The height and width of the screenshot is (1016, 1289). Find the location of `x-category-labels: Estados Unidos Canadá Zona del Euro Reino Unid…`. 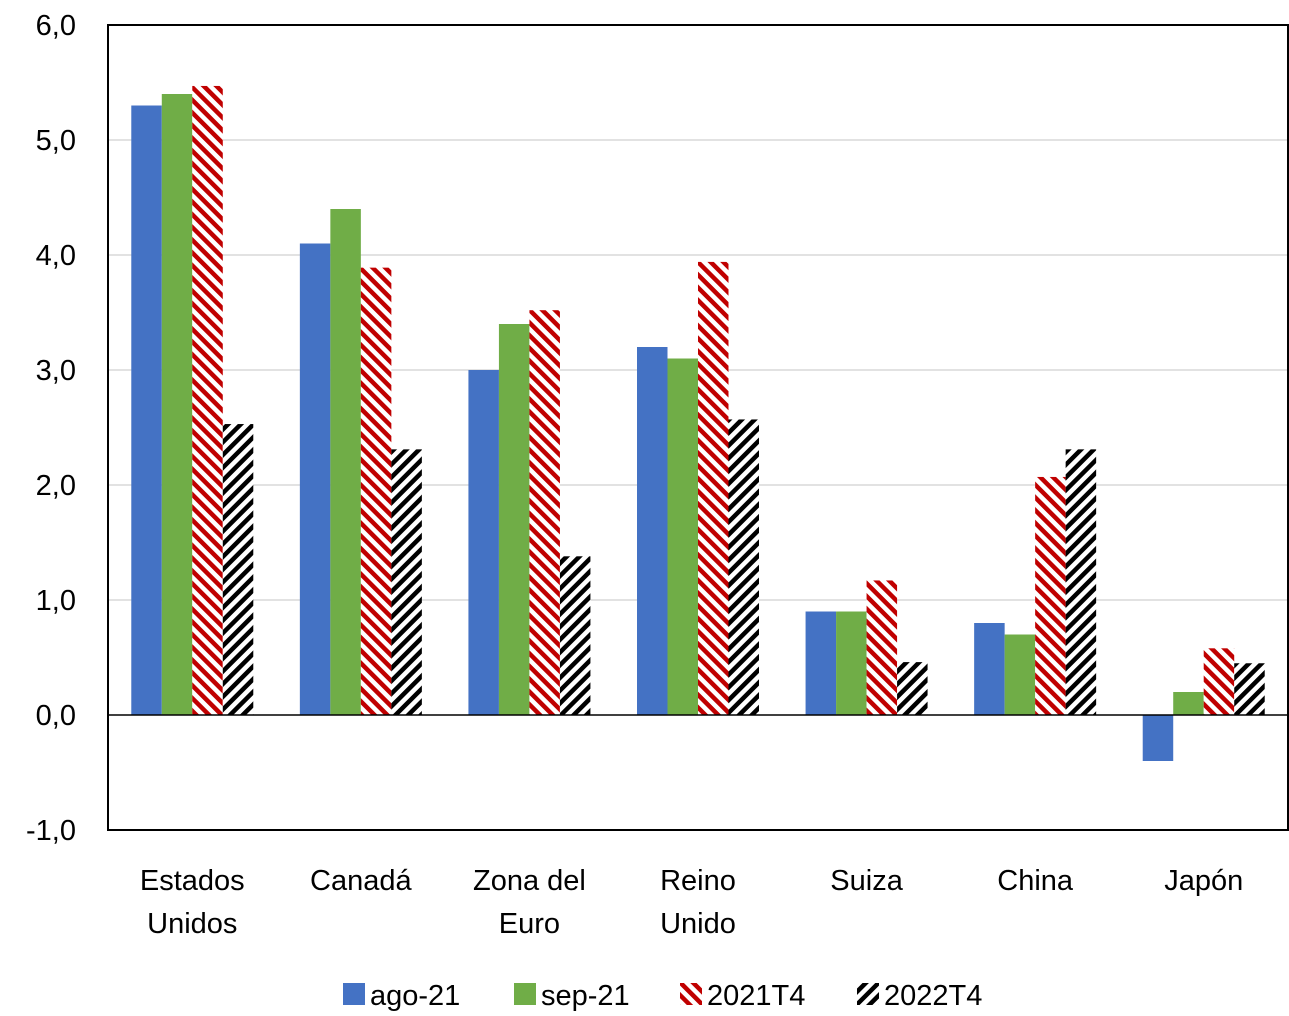

x-category-labels: Estados Unidos Canadá Zona del Euro Reino Unid… is located at coordinates (691, 902).